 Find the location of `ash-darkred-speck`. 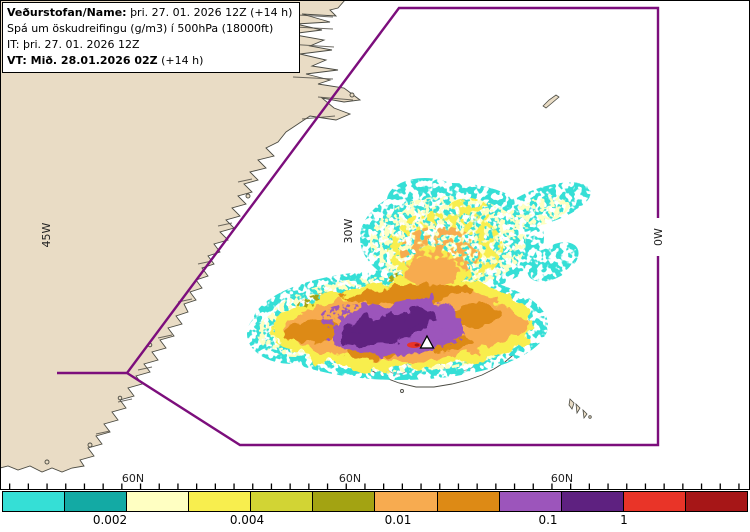

ash-darkred-speck is located at coordinates (417, 345).